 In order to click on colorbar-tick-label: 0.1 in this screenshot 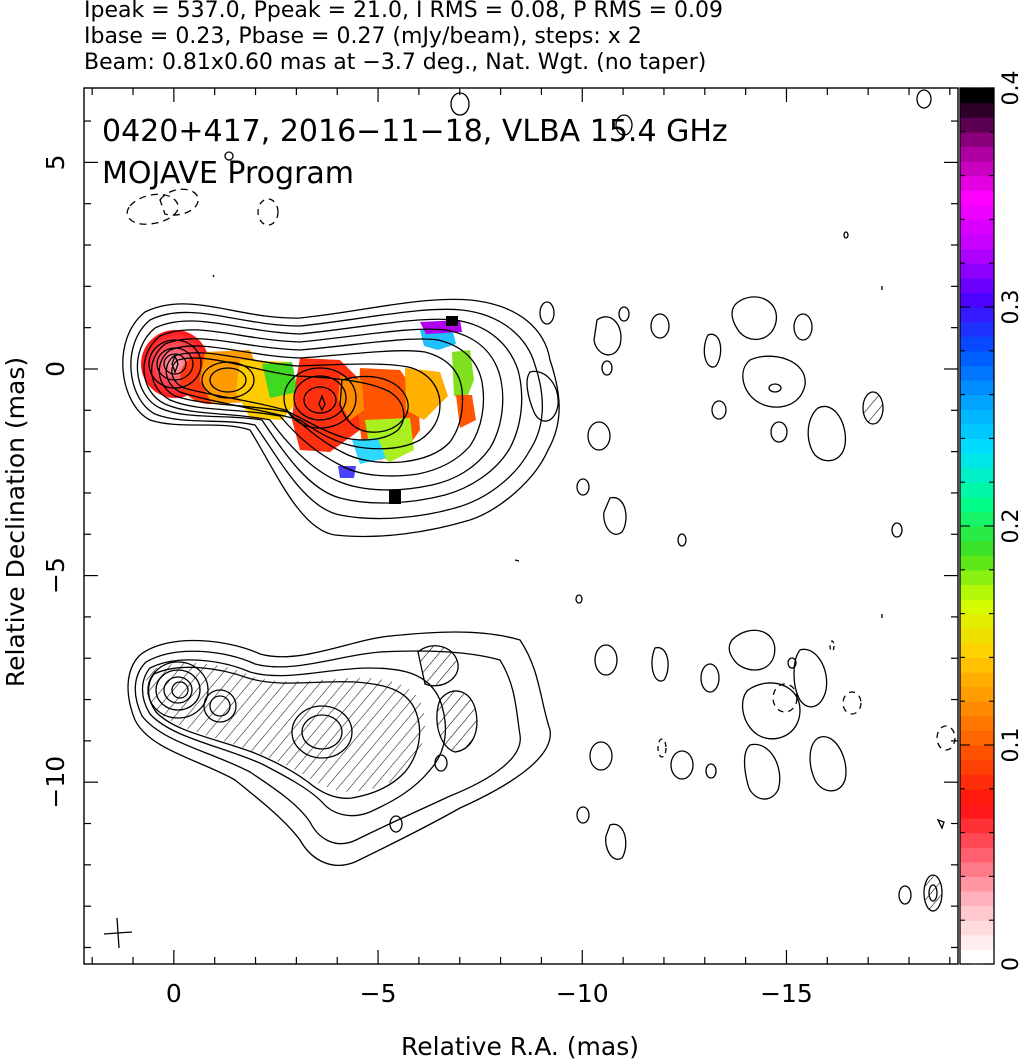, I will do `click(1010, 745)`.